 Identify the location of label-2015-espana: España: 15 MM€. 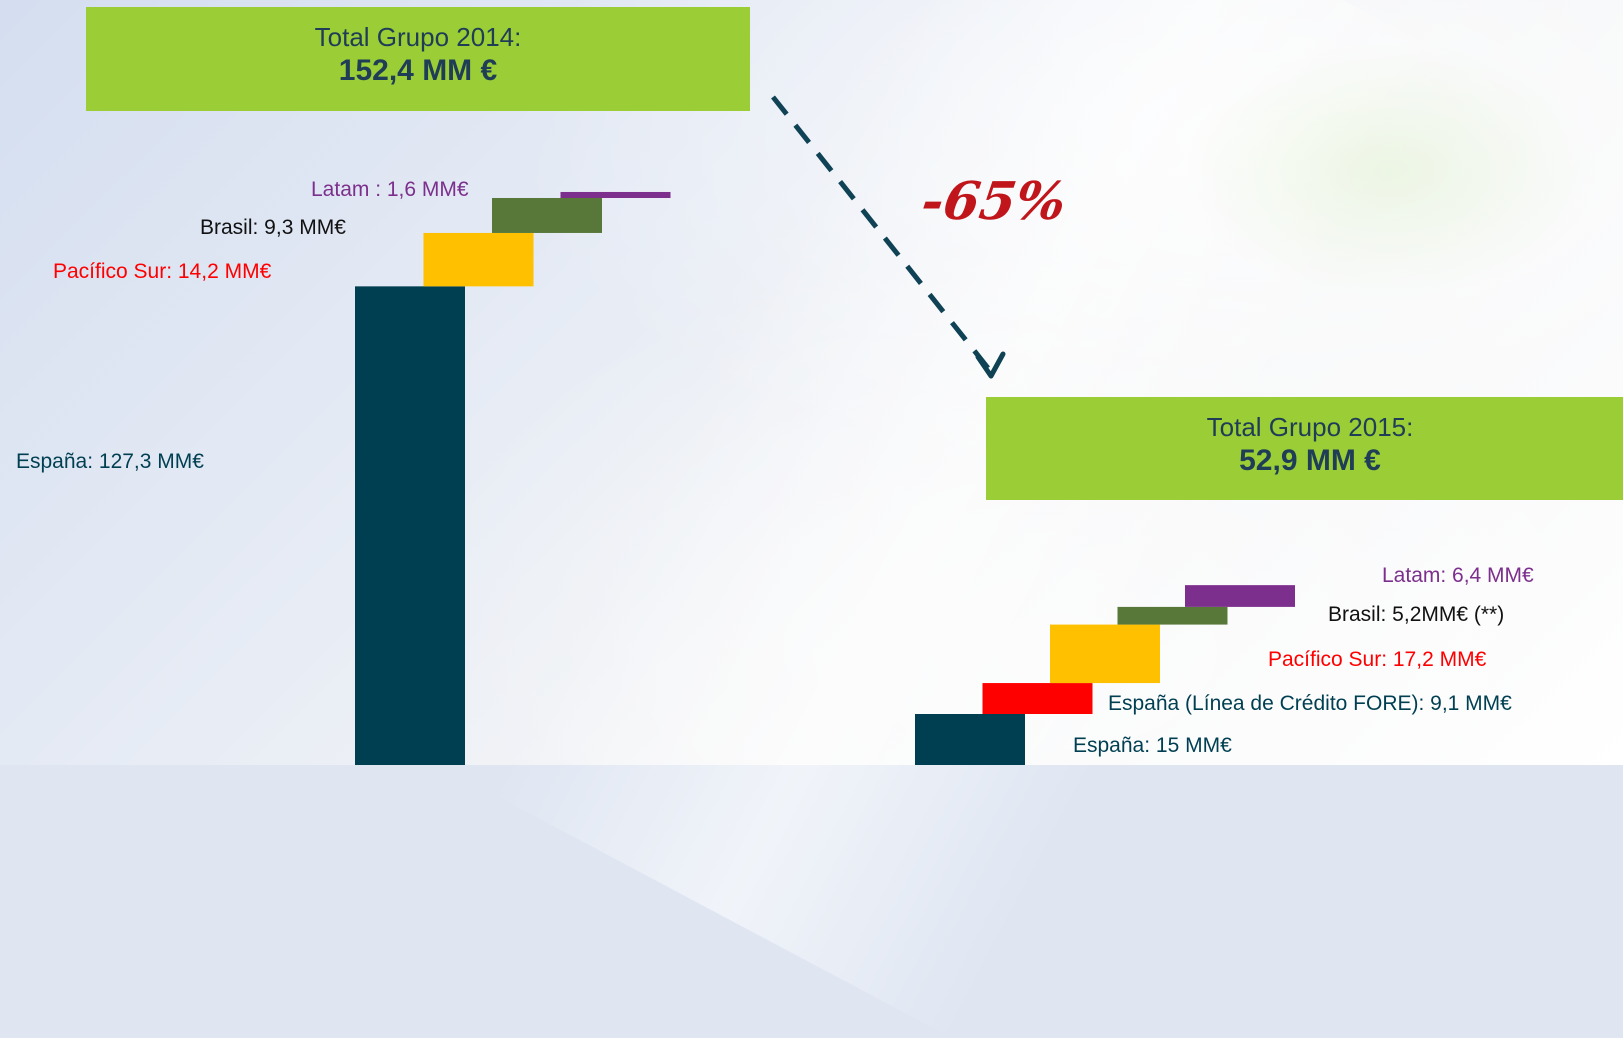
(1152, 745).